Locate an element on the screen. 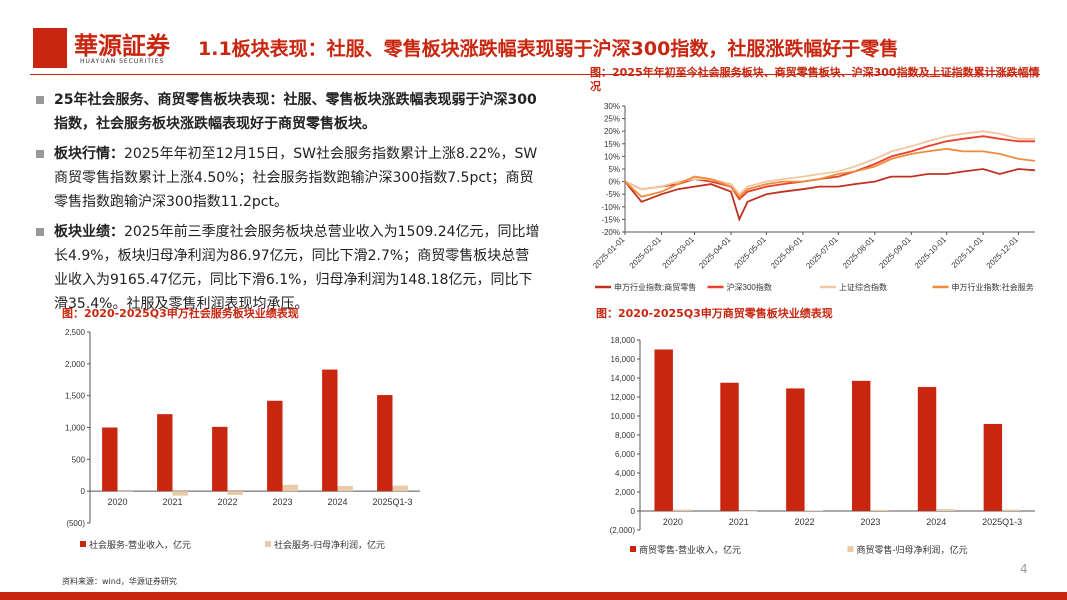 Image resolution: width=1067 pixels, height=600 pixels. x-tick-label: 2025-03-01 is located at coordinates (679, 253).